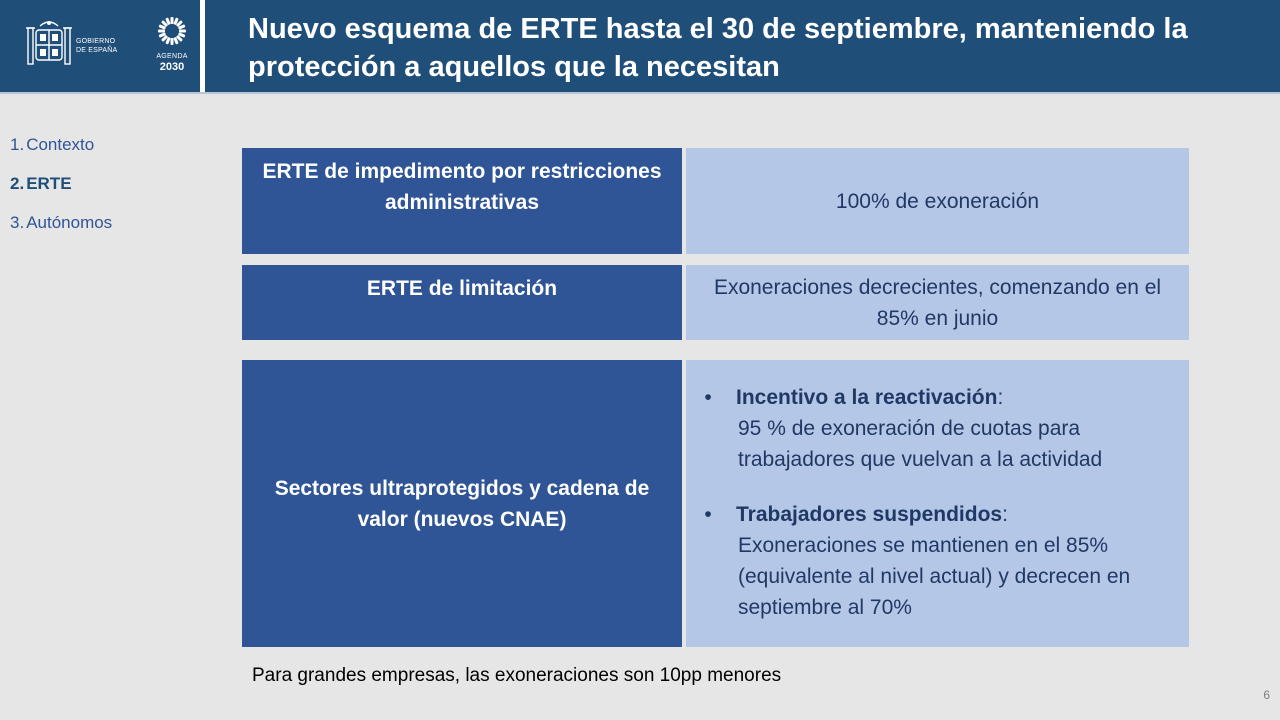 The image size is (1280, 720). Describe the element at coordinates (69, 222) in the screenshot. I see `nav-item-label: Autónomos` at that location.